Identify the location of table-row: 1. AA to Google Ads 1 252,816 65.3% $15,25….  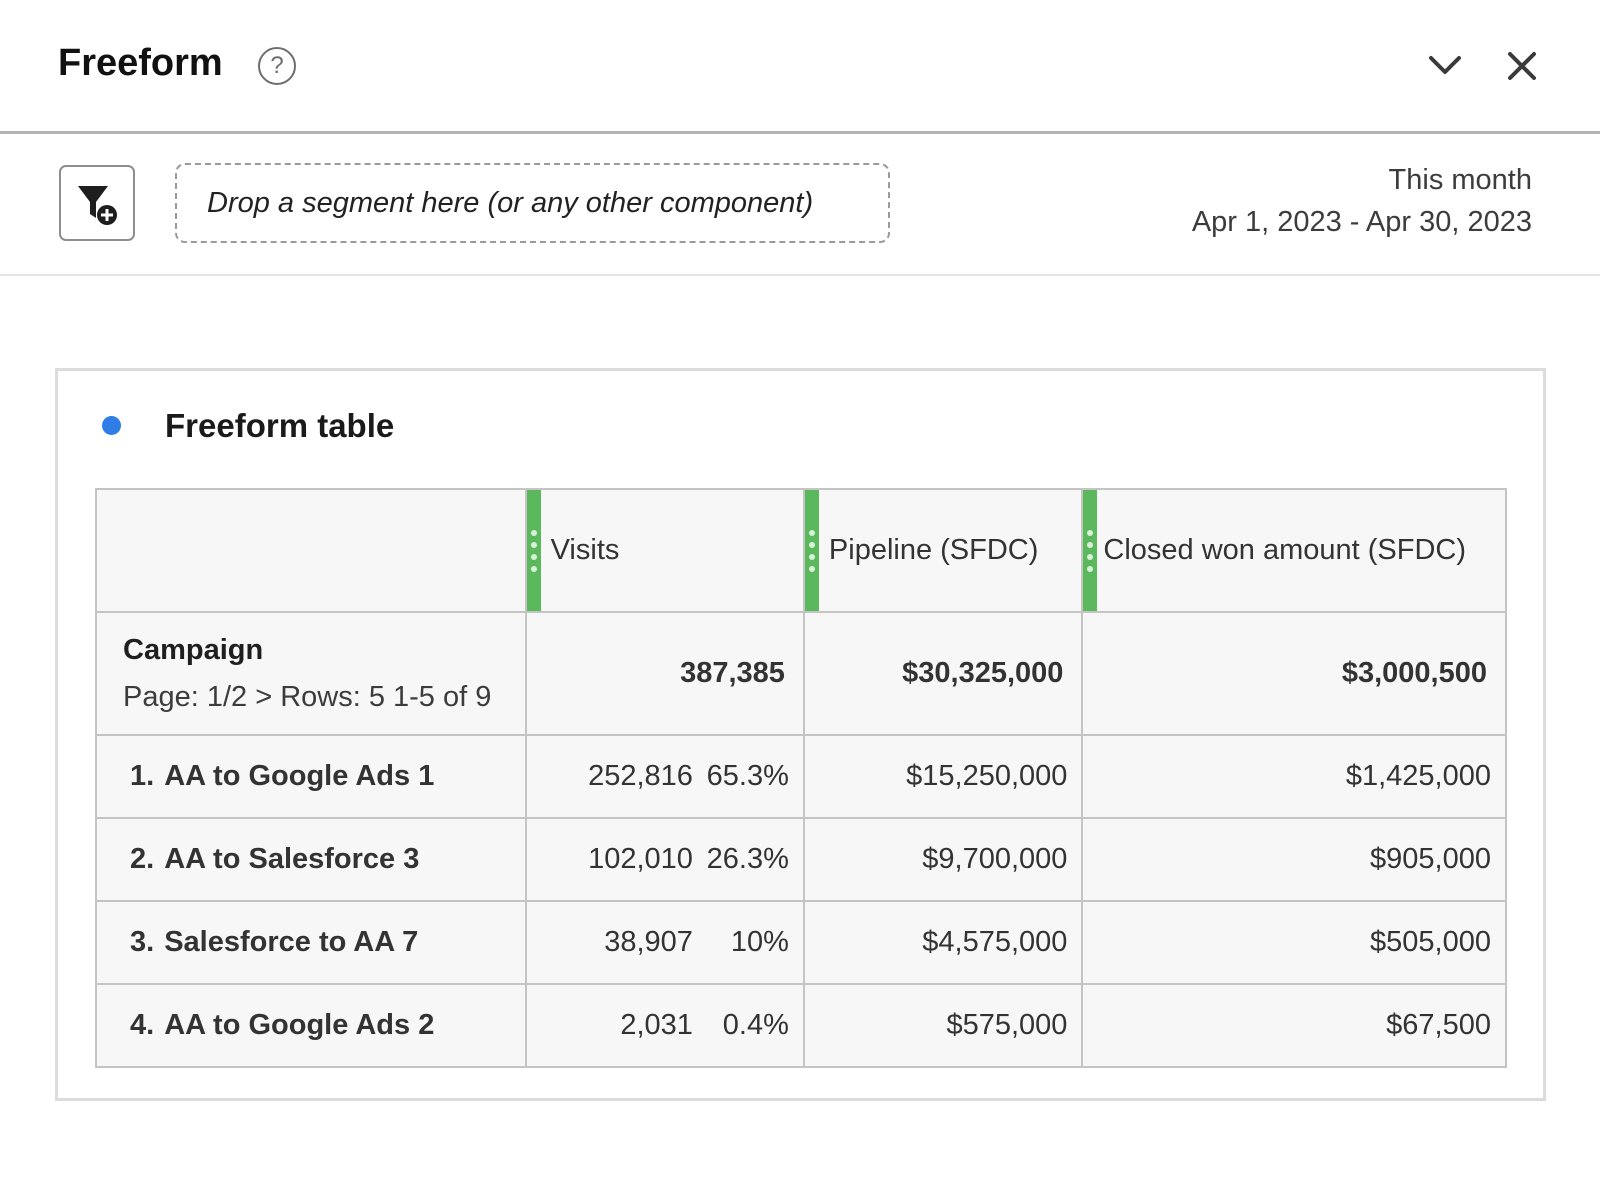
(801, 776).